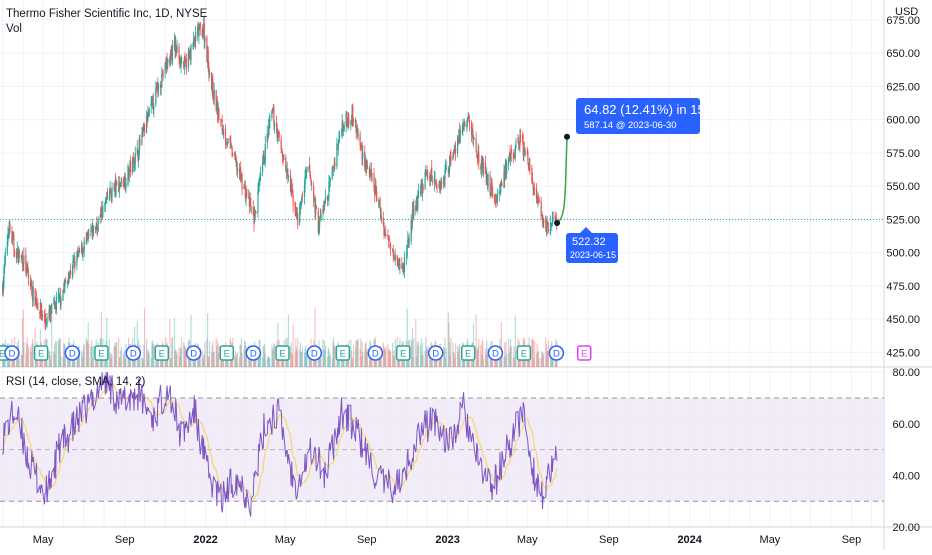 This screenshot has height=555, width=932. What do you see at coordinates (592, 245) in the screenshot?
I see `projection-start-callout: 522.32 2023-06-15` at bounding box center [592, 245].